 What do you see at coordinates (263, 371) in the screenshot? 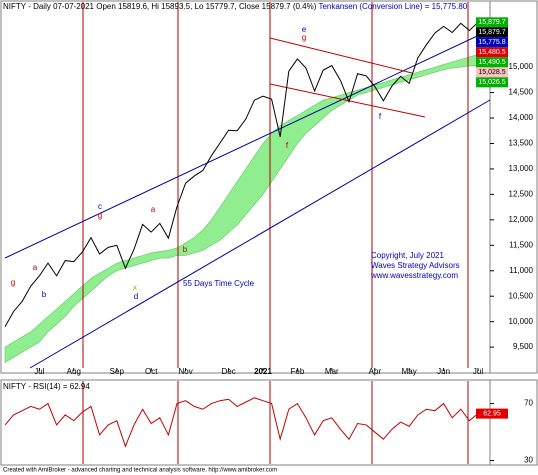
I see `x-tick-label: 2021` at bounding box center [263, 371].